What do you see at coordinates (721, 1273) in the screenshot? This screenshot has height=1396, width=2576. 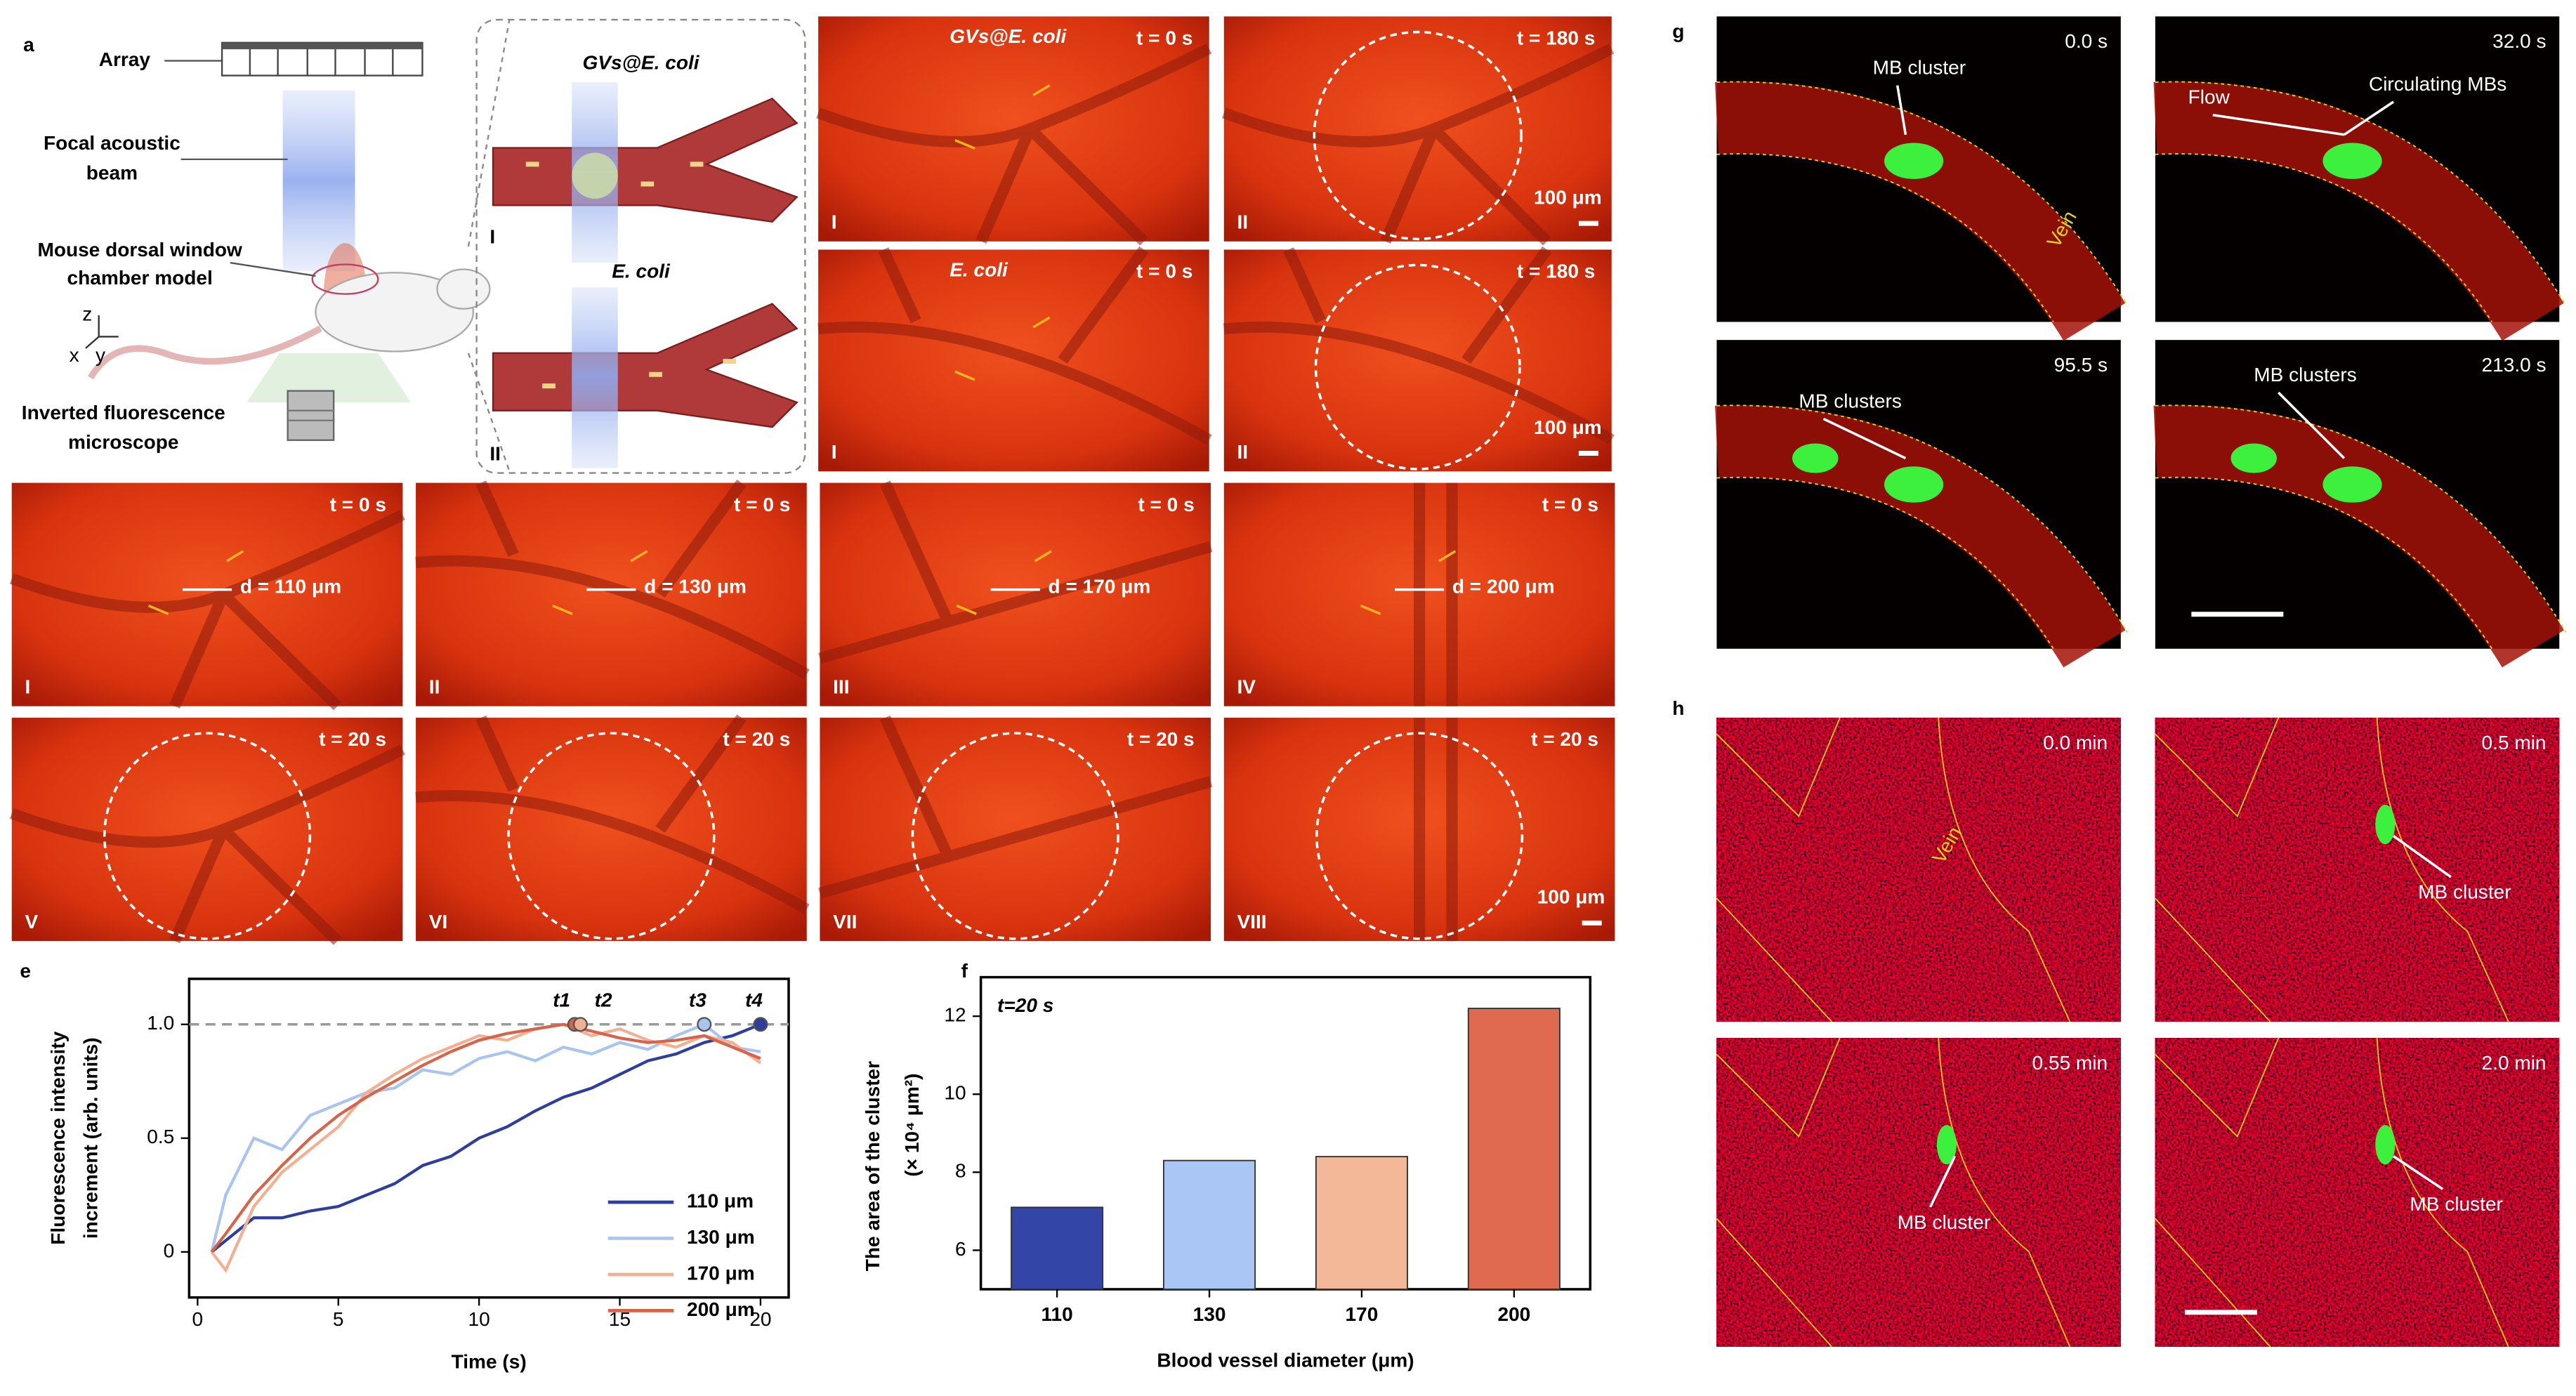 I see `legend-label: 170 μm` at bounding box center [721, 1273].